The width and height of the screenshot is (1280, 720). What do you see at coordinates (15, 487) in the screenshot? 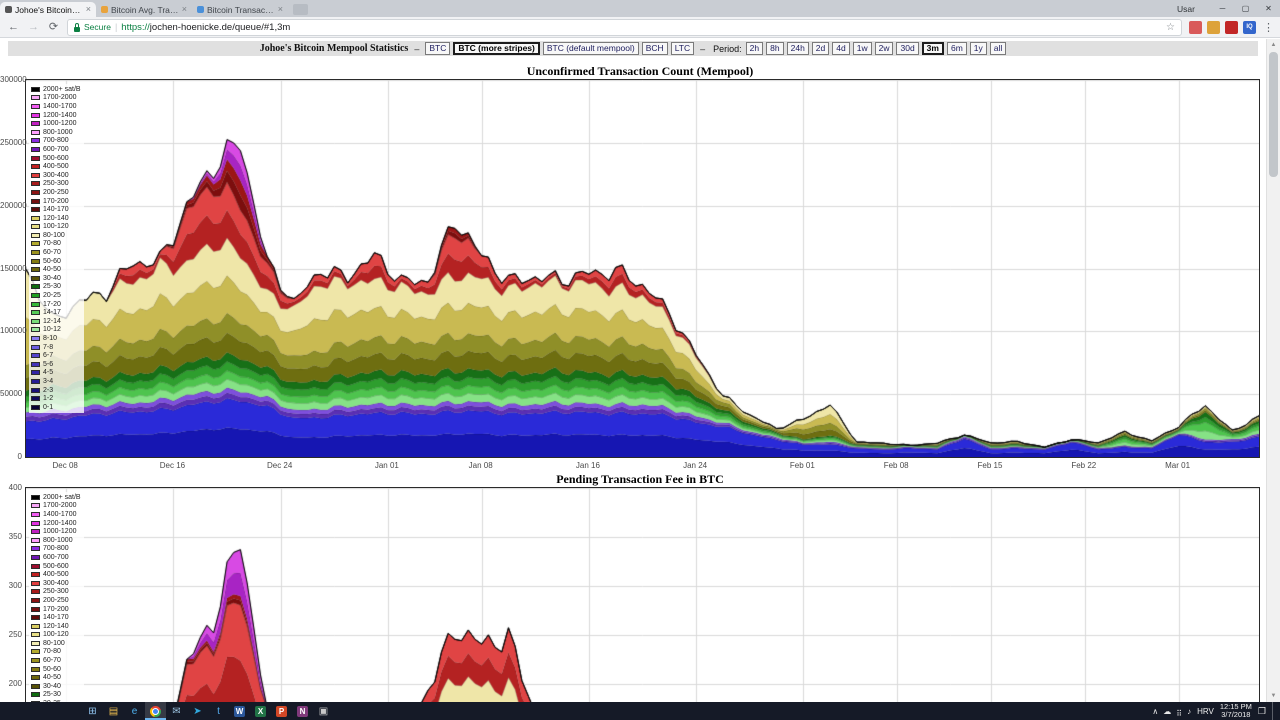
I see `y-axis-label: 400` at bounding box center [15, 487].